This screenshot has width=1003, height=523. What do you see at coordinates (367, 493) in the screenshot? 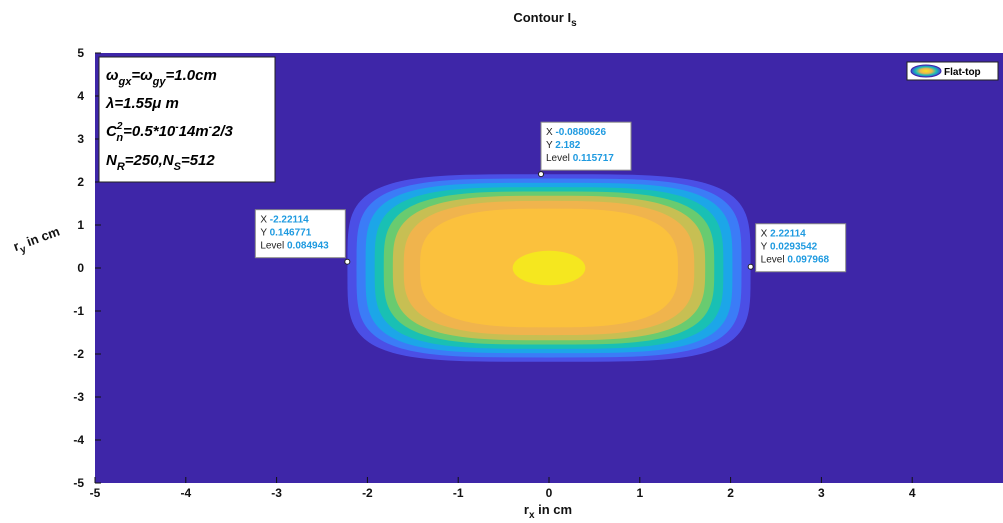
I see `x-tick-label: -2` at bounding box center [367, 493].